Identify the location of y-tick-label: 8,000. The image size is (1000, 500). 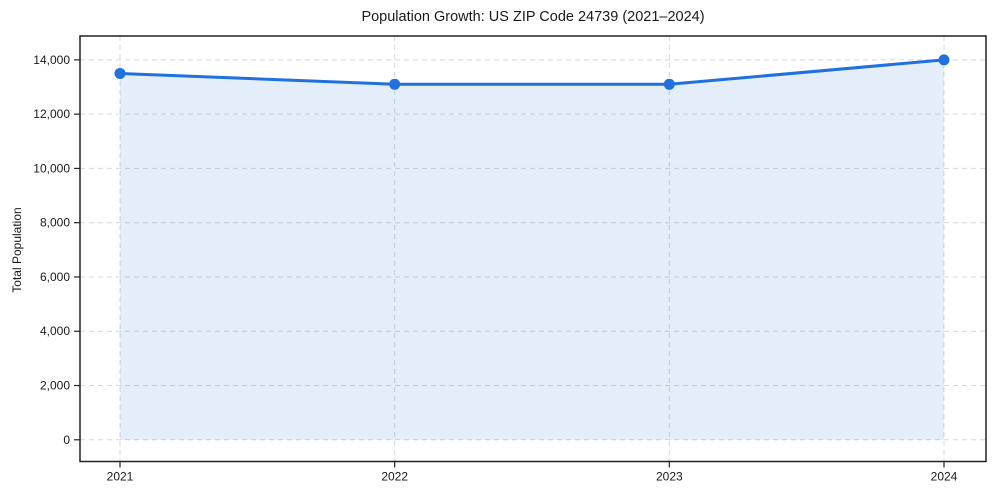
(55, 223).